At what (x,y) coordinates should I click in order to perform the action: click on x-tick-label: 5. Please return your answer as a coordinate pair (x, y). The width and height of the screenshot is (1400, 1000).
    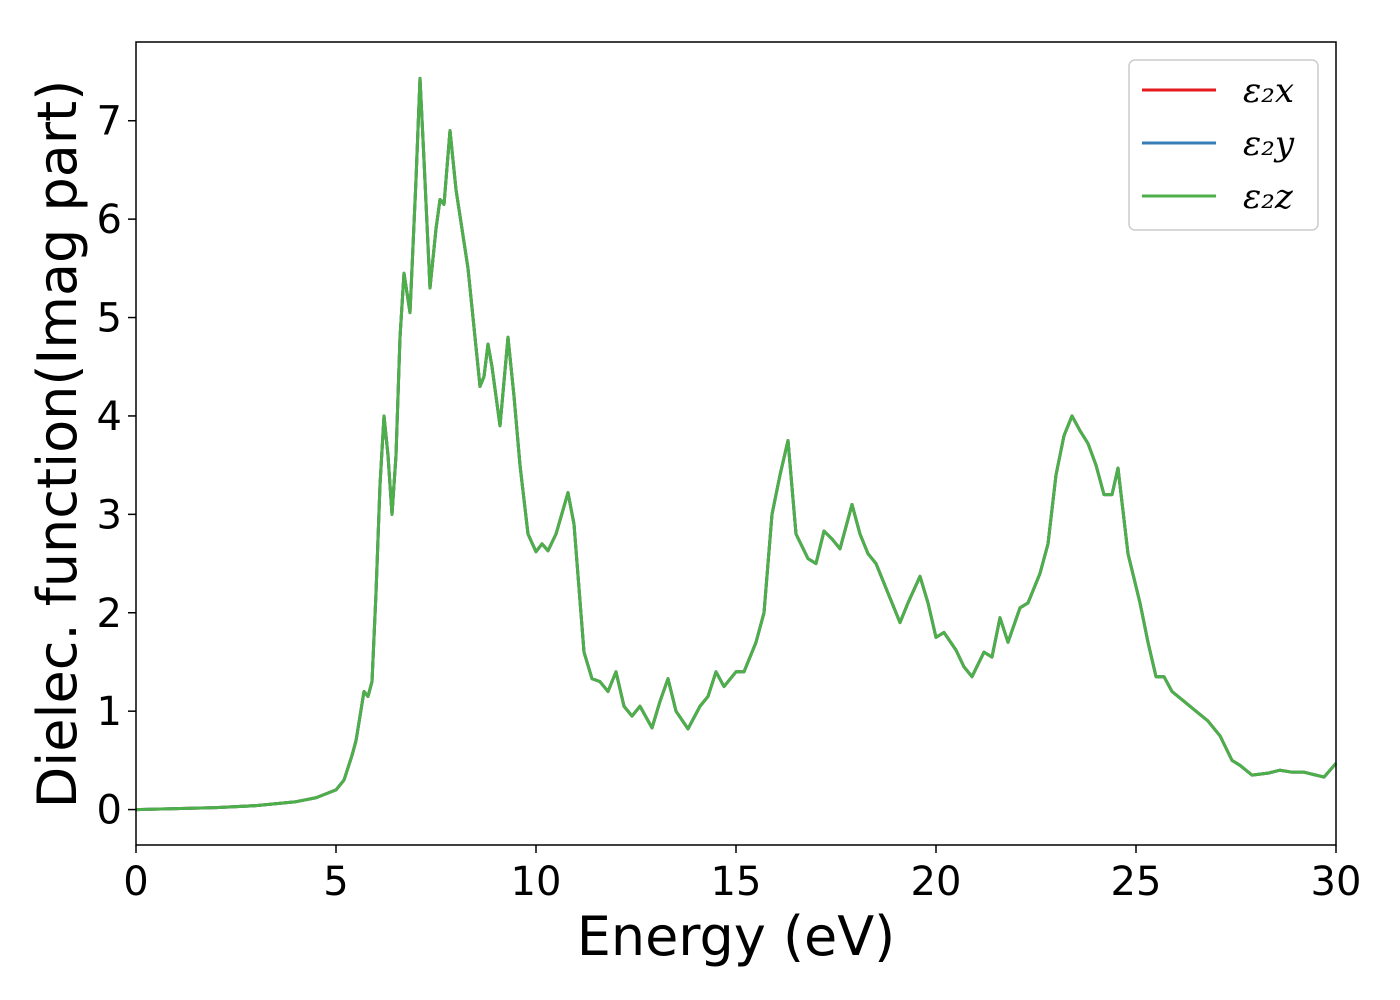
    Looking at the image, I should click on (335, 882).